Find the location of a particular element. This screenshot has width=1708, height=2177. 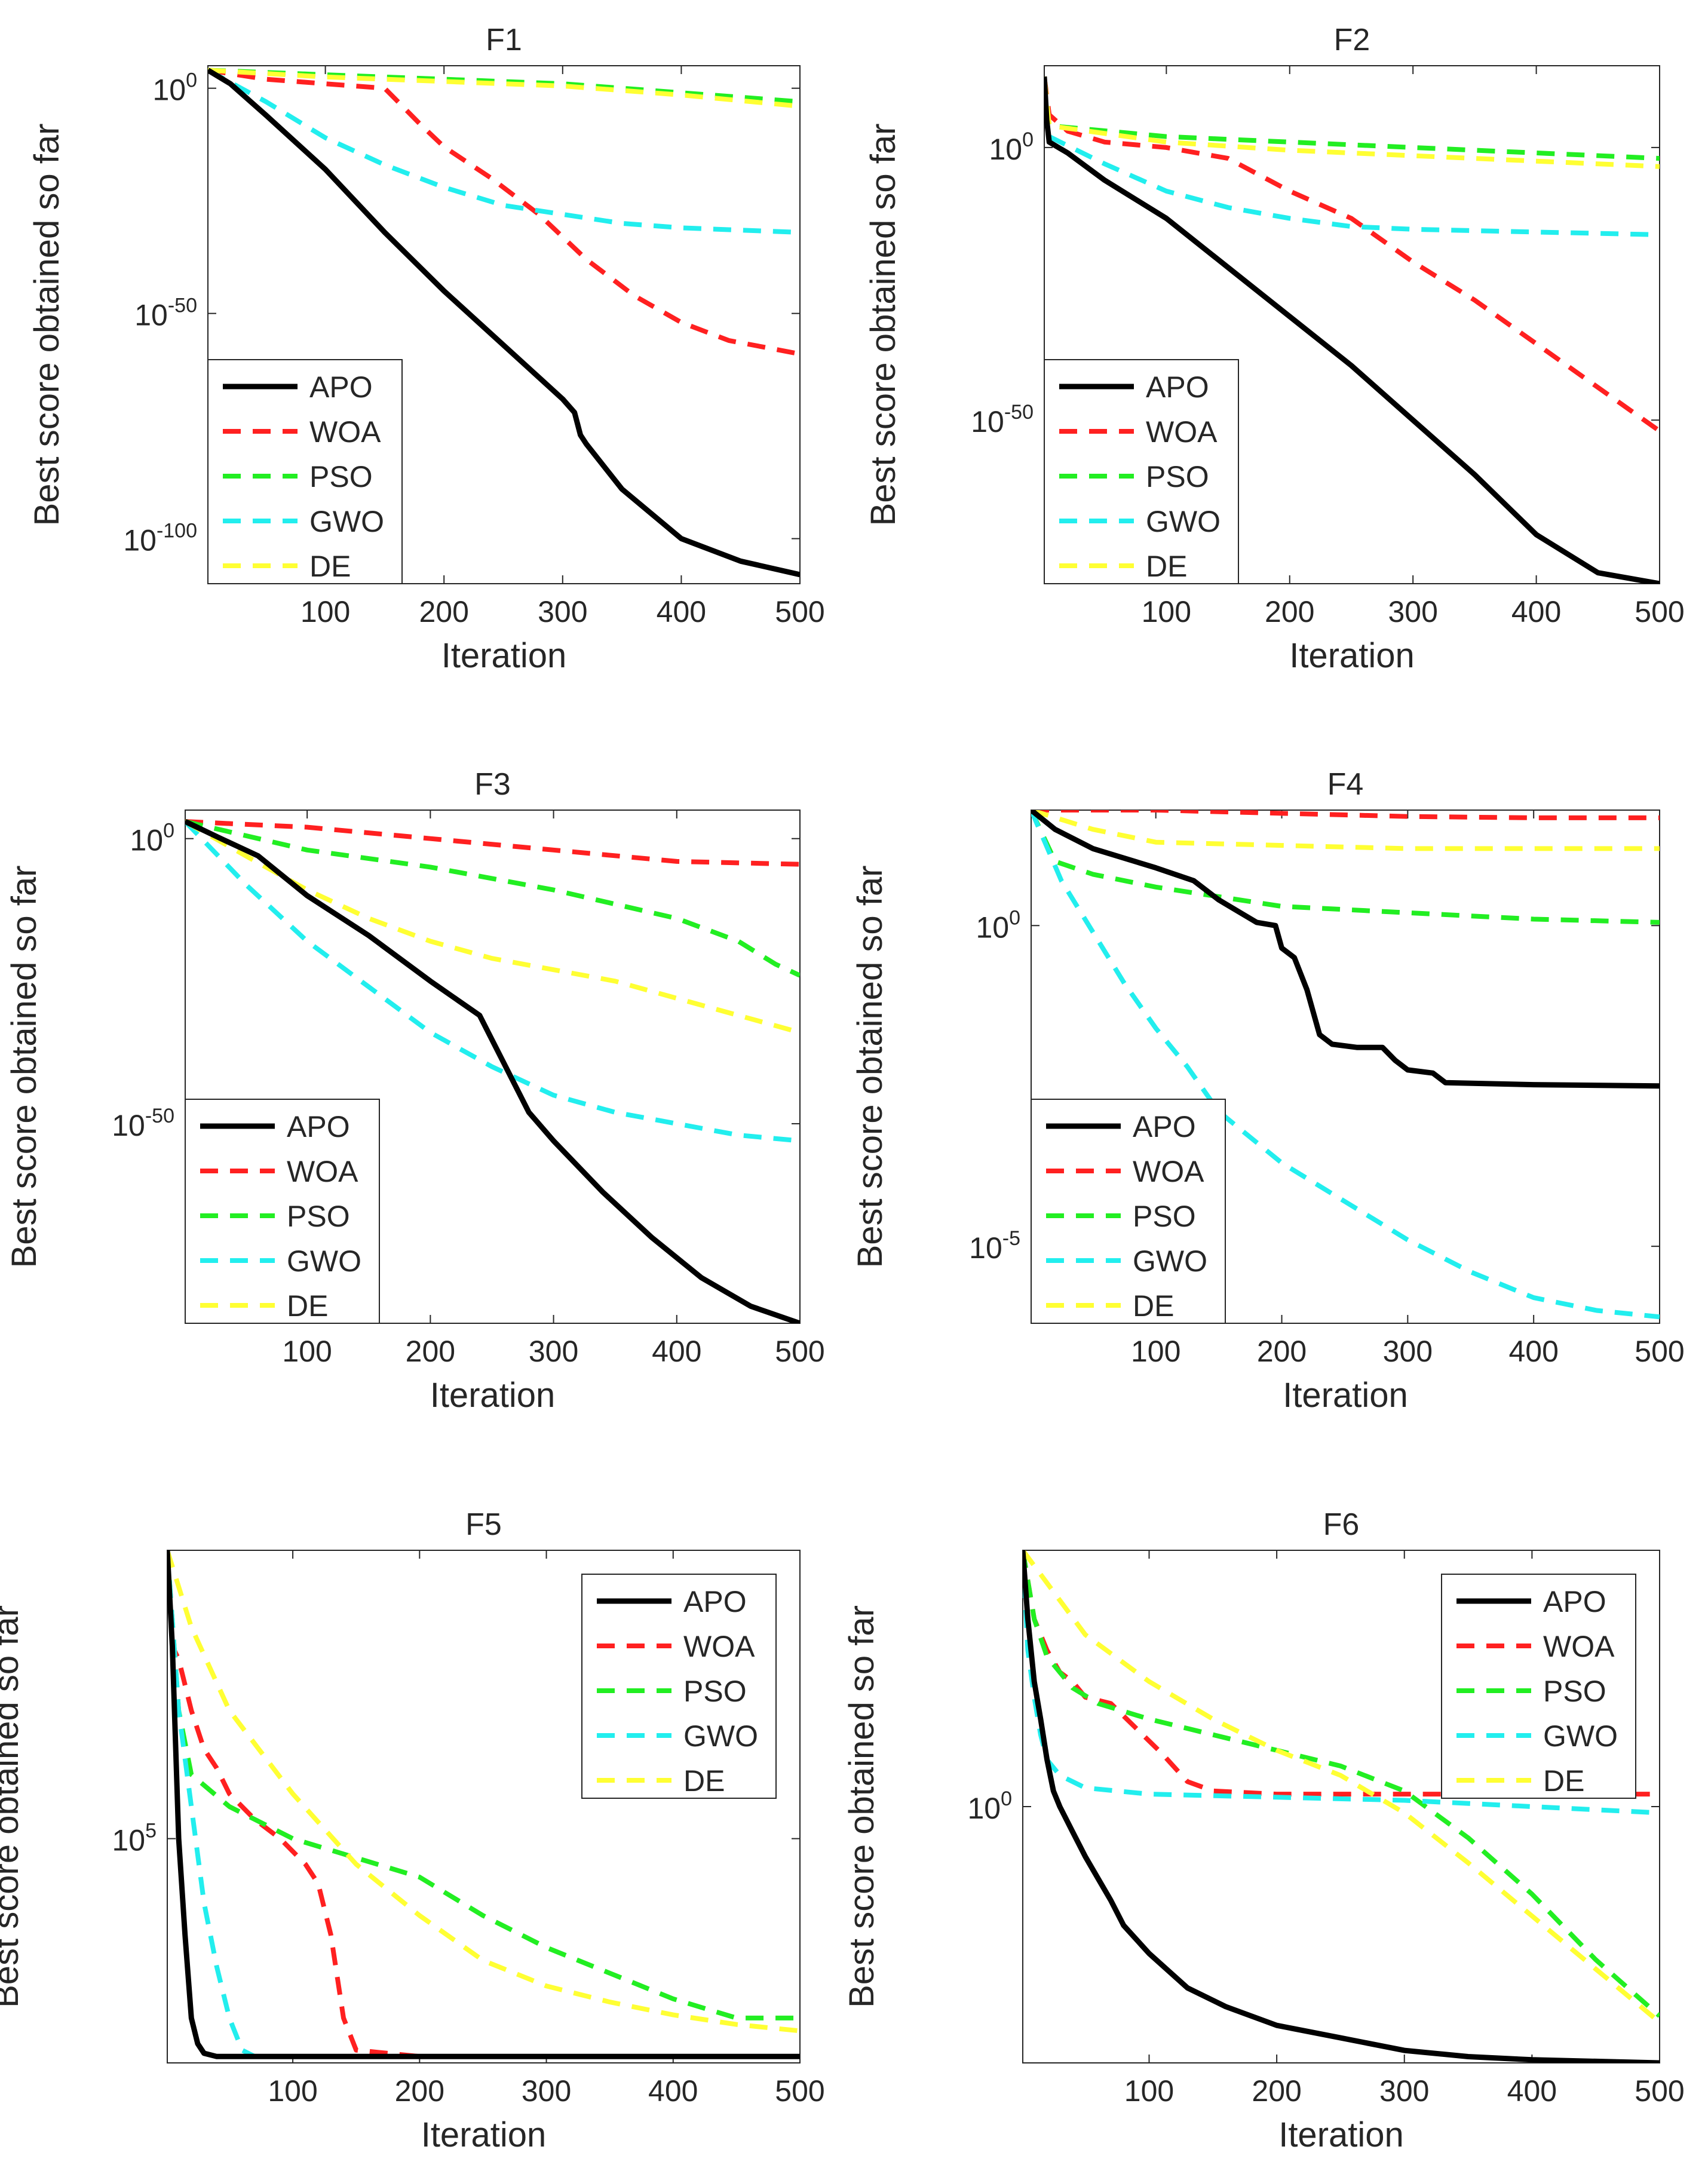

chart-f2-lines is located at coordinates (1352, 330).